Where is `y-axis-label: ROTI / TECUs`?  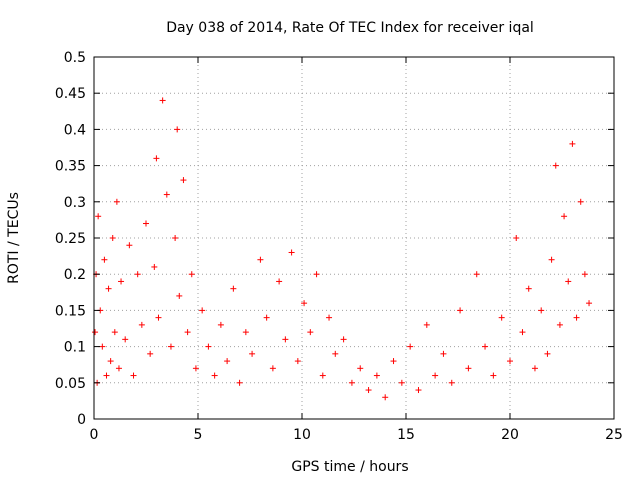 y-axis-label: ROTI / TECUs is located at coordinates (14, 238).